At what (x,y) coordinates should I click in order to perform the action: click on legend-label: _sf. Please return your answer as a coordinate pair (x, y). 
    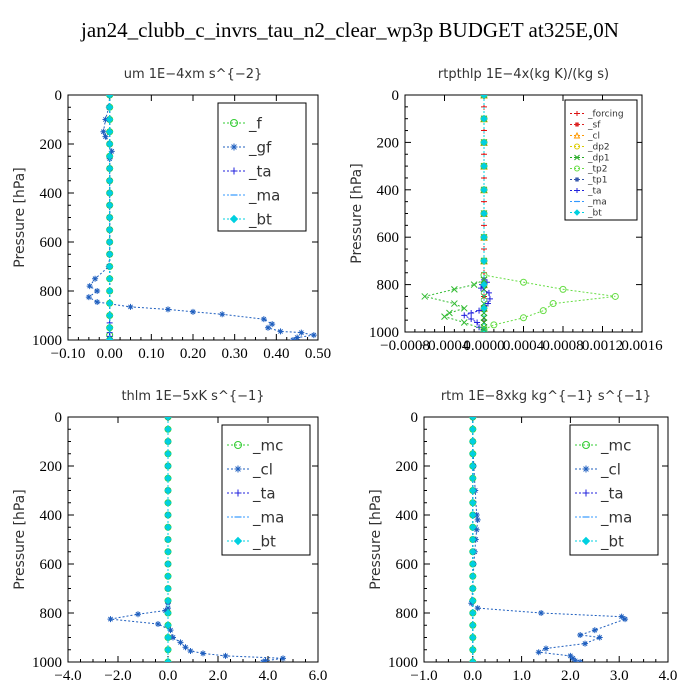
    Looking at the image, I should click on (594, 126).